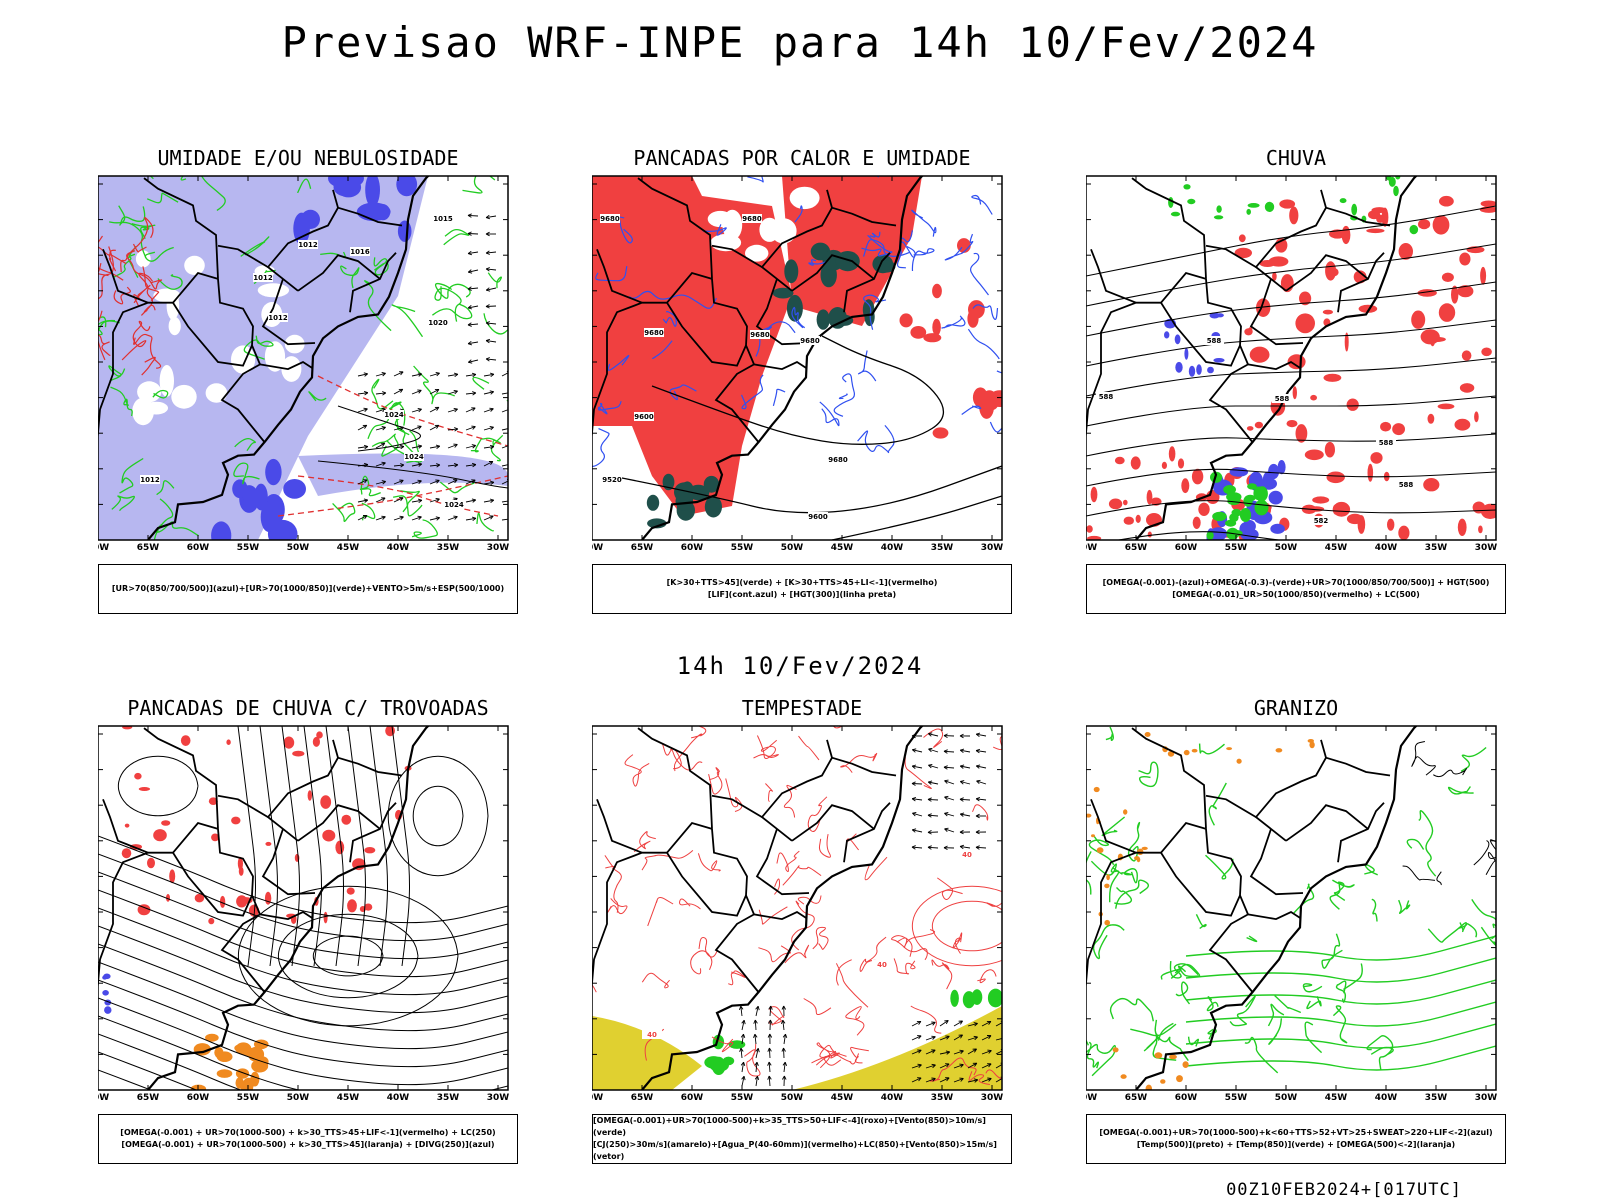  What do you see at coordinates (1219, 360) in the screenshot?
I see `blue-omega-shade` at bounding box center [1219, 360].